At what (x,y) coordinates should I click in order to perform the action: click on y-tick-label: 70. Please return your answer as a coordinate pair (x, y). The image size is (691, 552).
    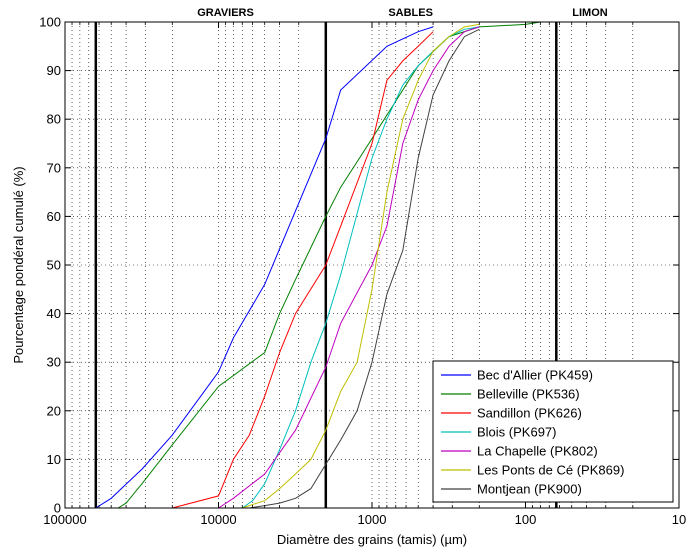
    Looking at the image, I should click on (54, 167).